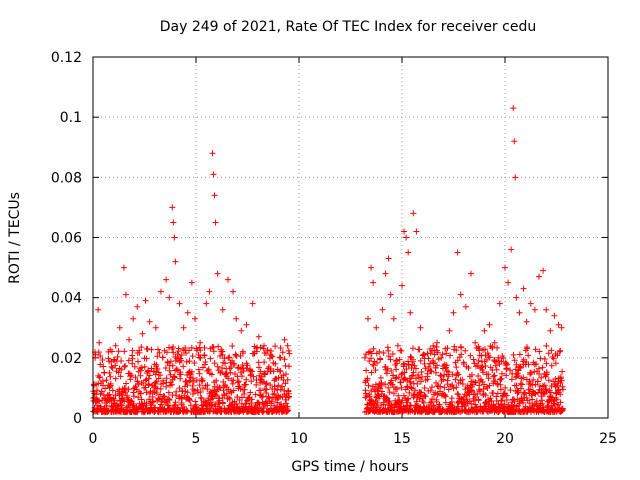  What do you see at coordinates (71, 118) in the screenshot?
I see `y-tick-label: 0.1` at bounding box center [71, 118].